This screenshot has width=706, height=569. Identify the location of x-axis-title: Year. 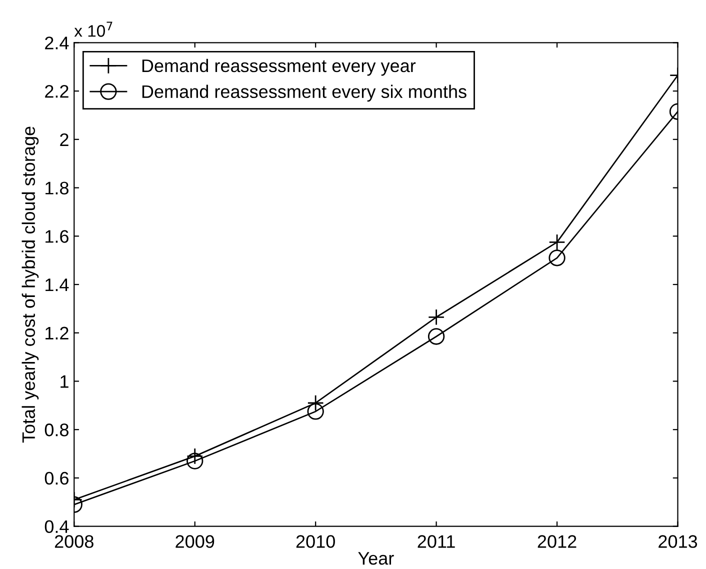
(376, 558).